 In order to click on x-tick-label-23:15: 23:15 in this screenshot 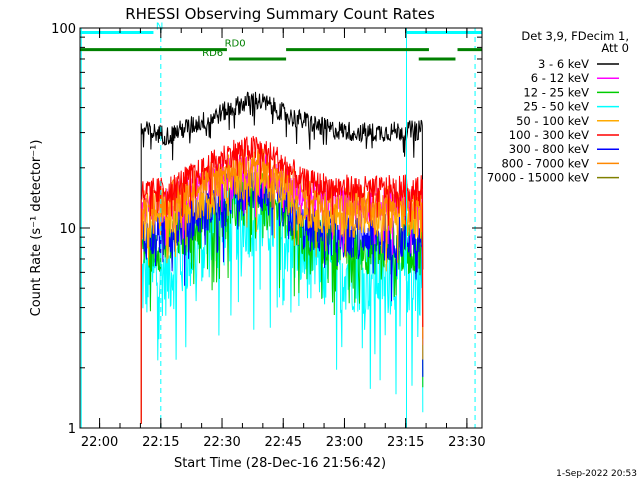, I will do `click(405, 442)`.